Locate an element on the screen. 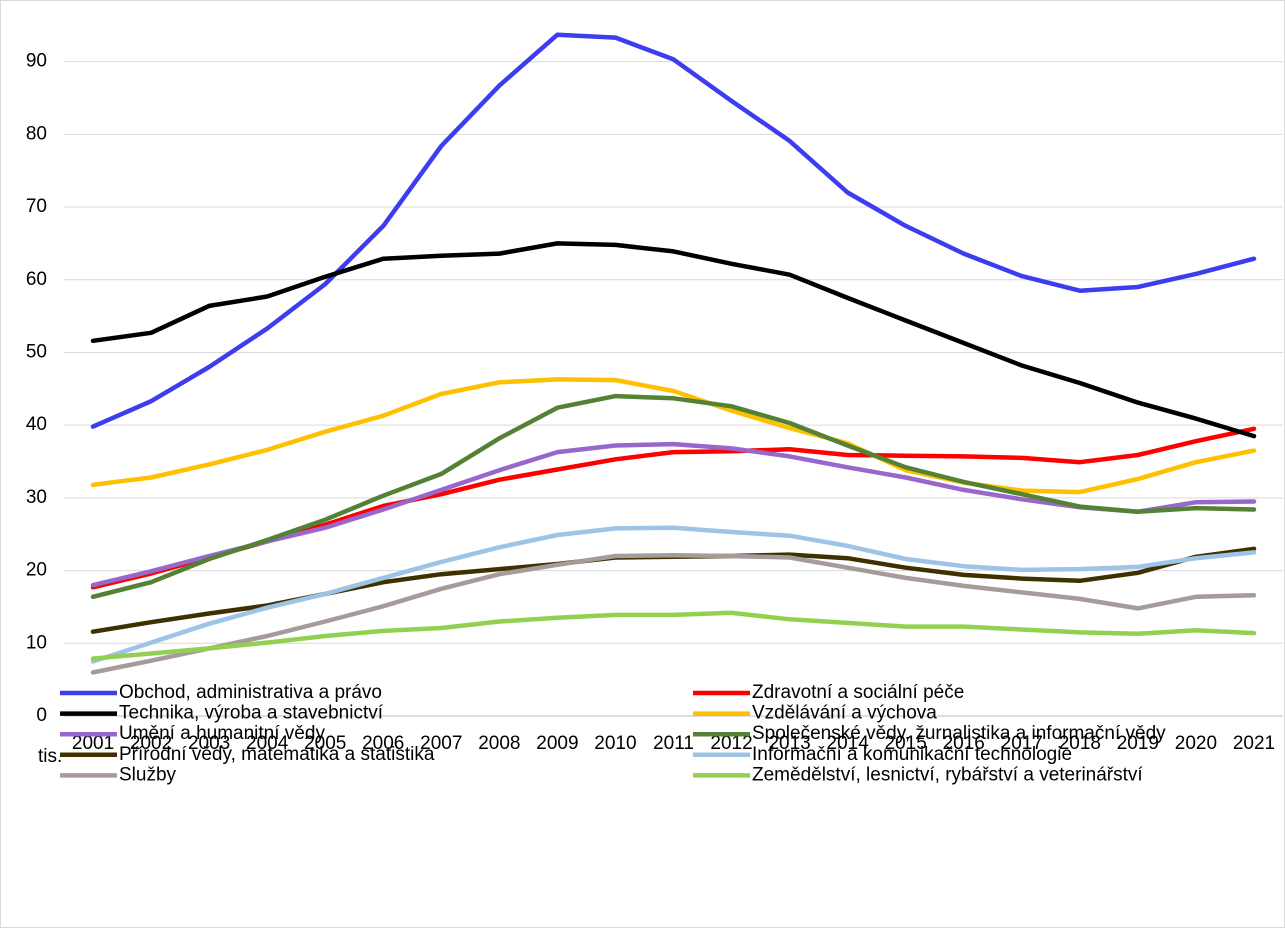 This screenshot has height=928, width=1285. y-tick-label: 70 is located at coordinates (36, 206).